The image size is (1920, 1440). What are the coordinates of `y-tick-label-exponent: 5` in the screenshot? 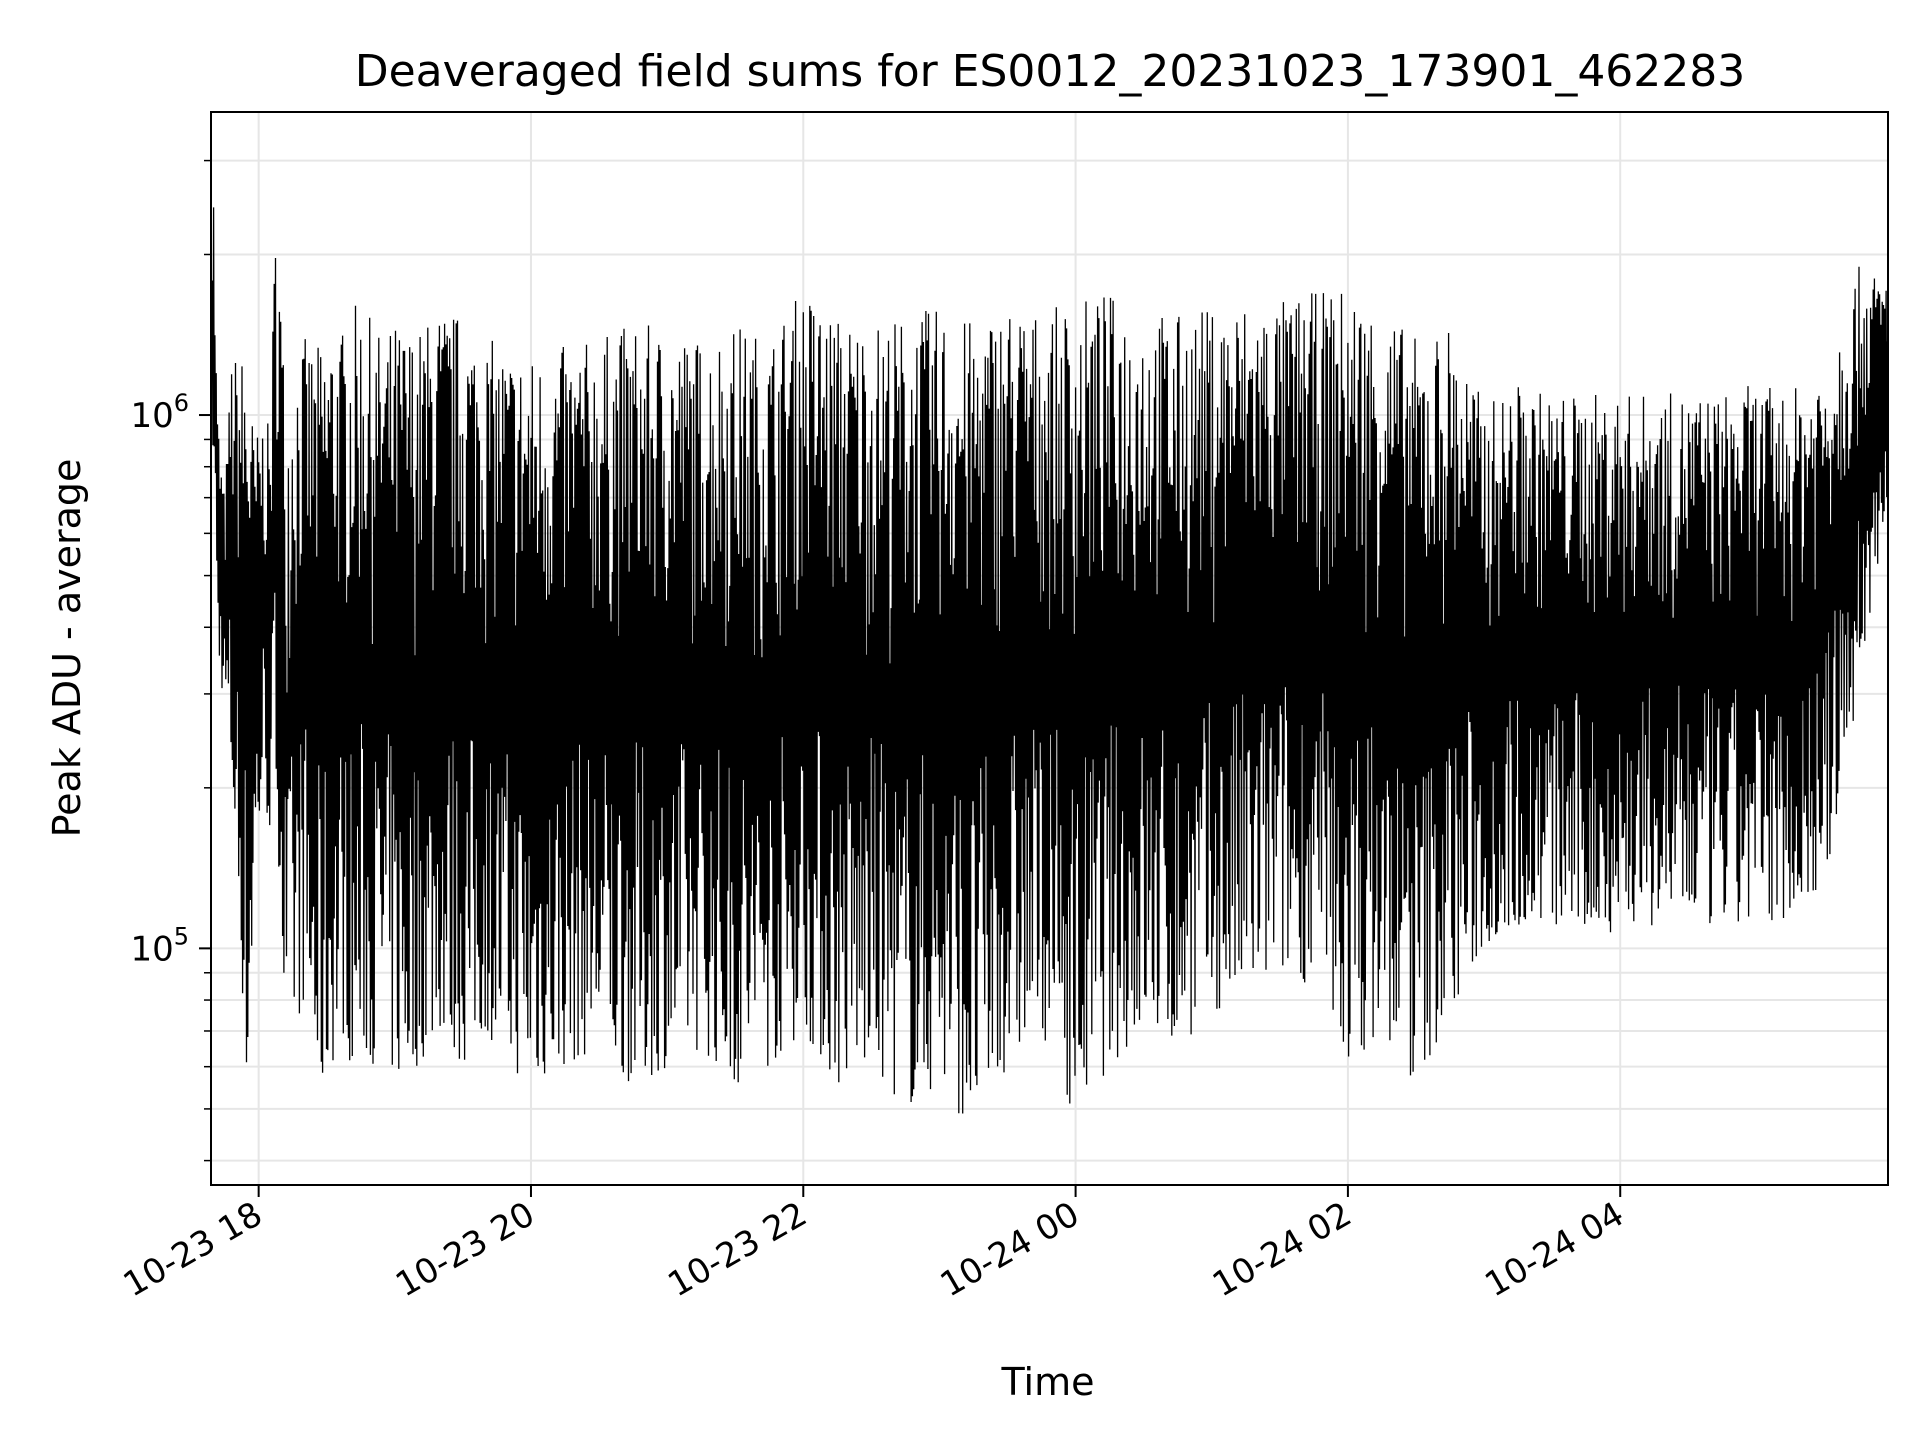 It's located at (181, 936).